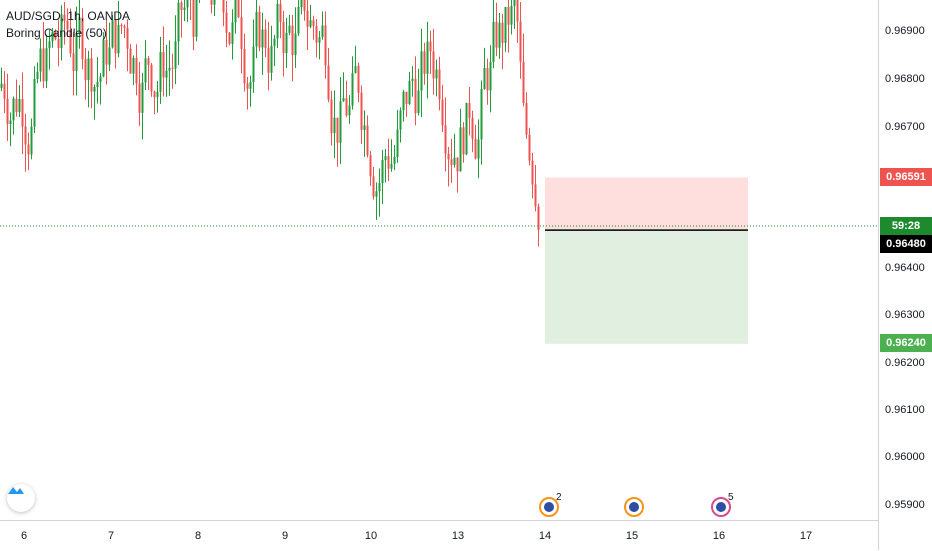 The height and width of the screenshot is (551, 932). What do you see at coordinates (632, 536) in the screenshot?
I see `time-tick: 15` at bounding box center [632, 536].